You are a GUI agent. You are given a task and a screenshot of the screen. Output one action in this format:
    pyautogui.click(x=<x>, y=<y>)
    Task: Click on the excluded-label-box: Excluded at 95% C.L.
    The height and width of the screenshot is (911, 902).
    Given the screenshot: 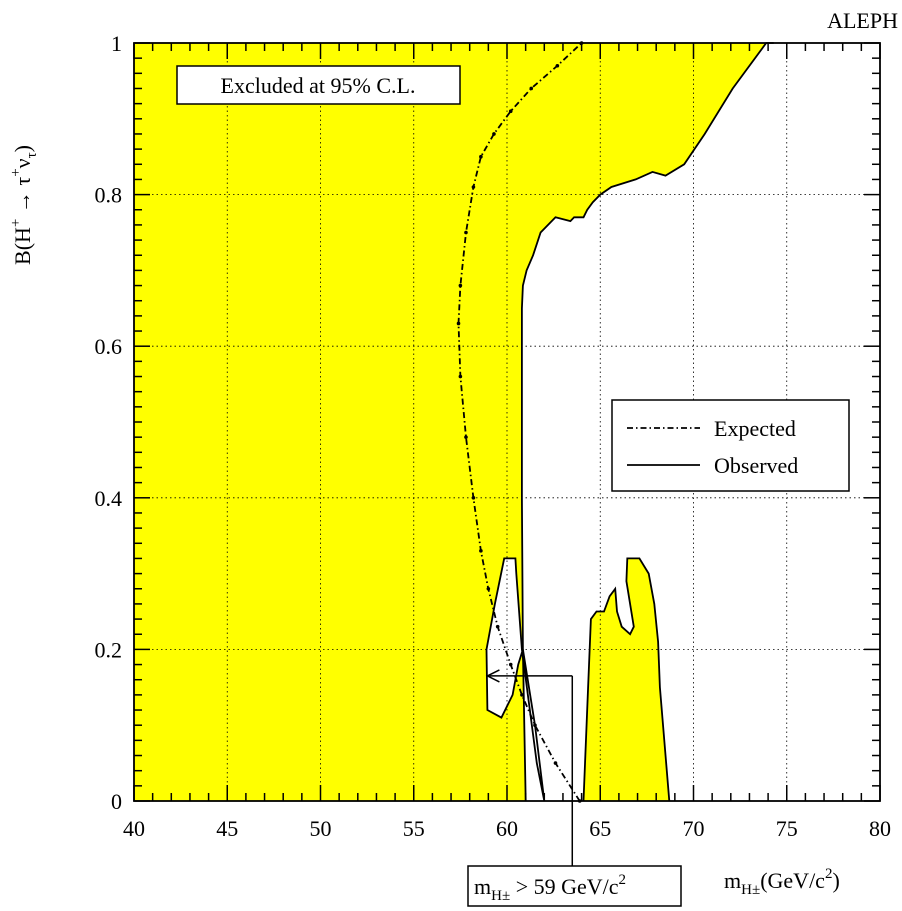 What is the action you would take?
    pyautogui.click(x=318, y=85)
    